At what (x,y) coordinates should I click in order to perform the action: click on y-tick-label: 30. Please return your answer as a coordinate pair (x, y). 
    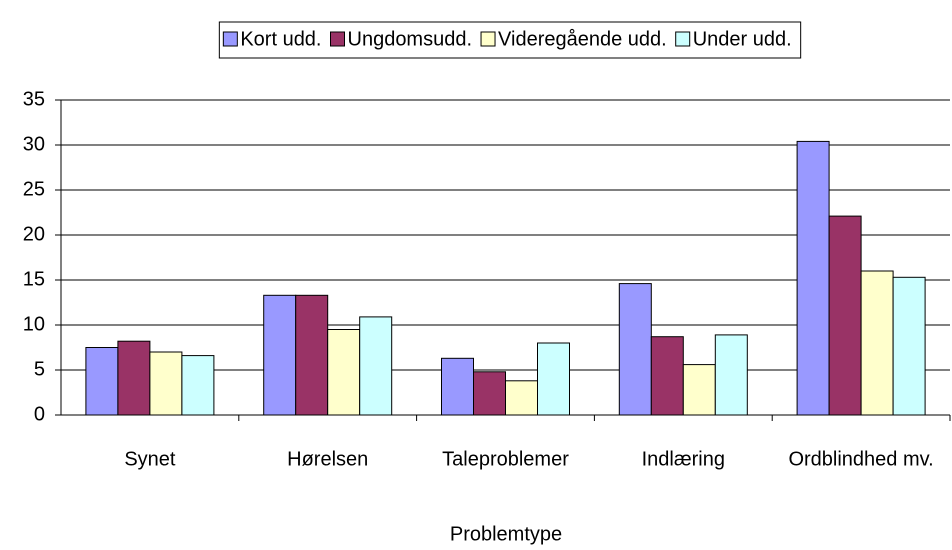
    Looking at the image, I should click on (34, 144).